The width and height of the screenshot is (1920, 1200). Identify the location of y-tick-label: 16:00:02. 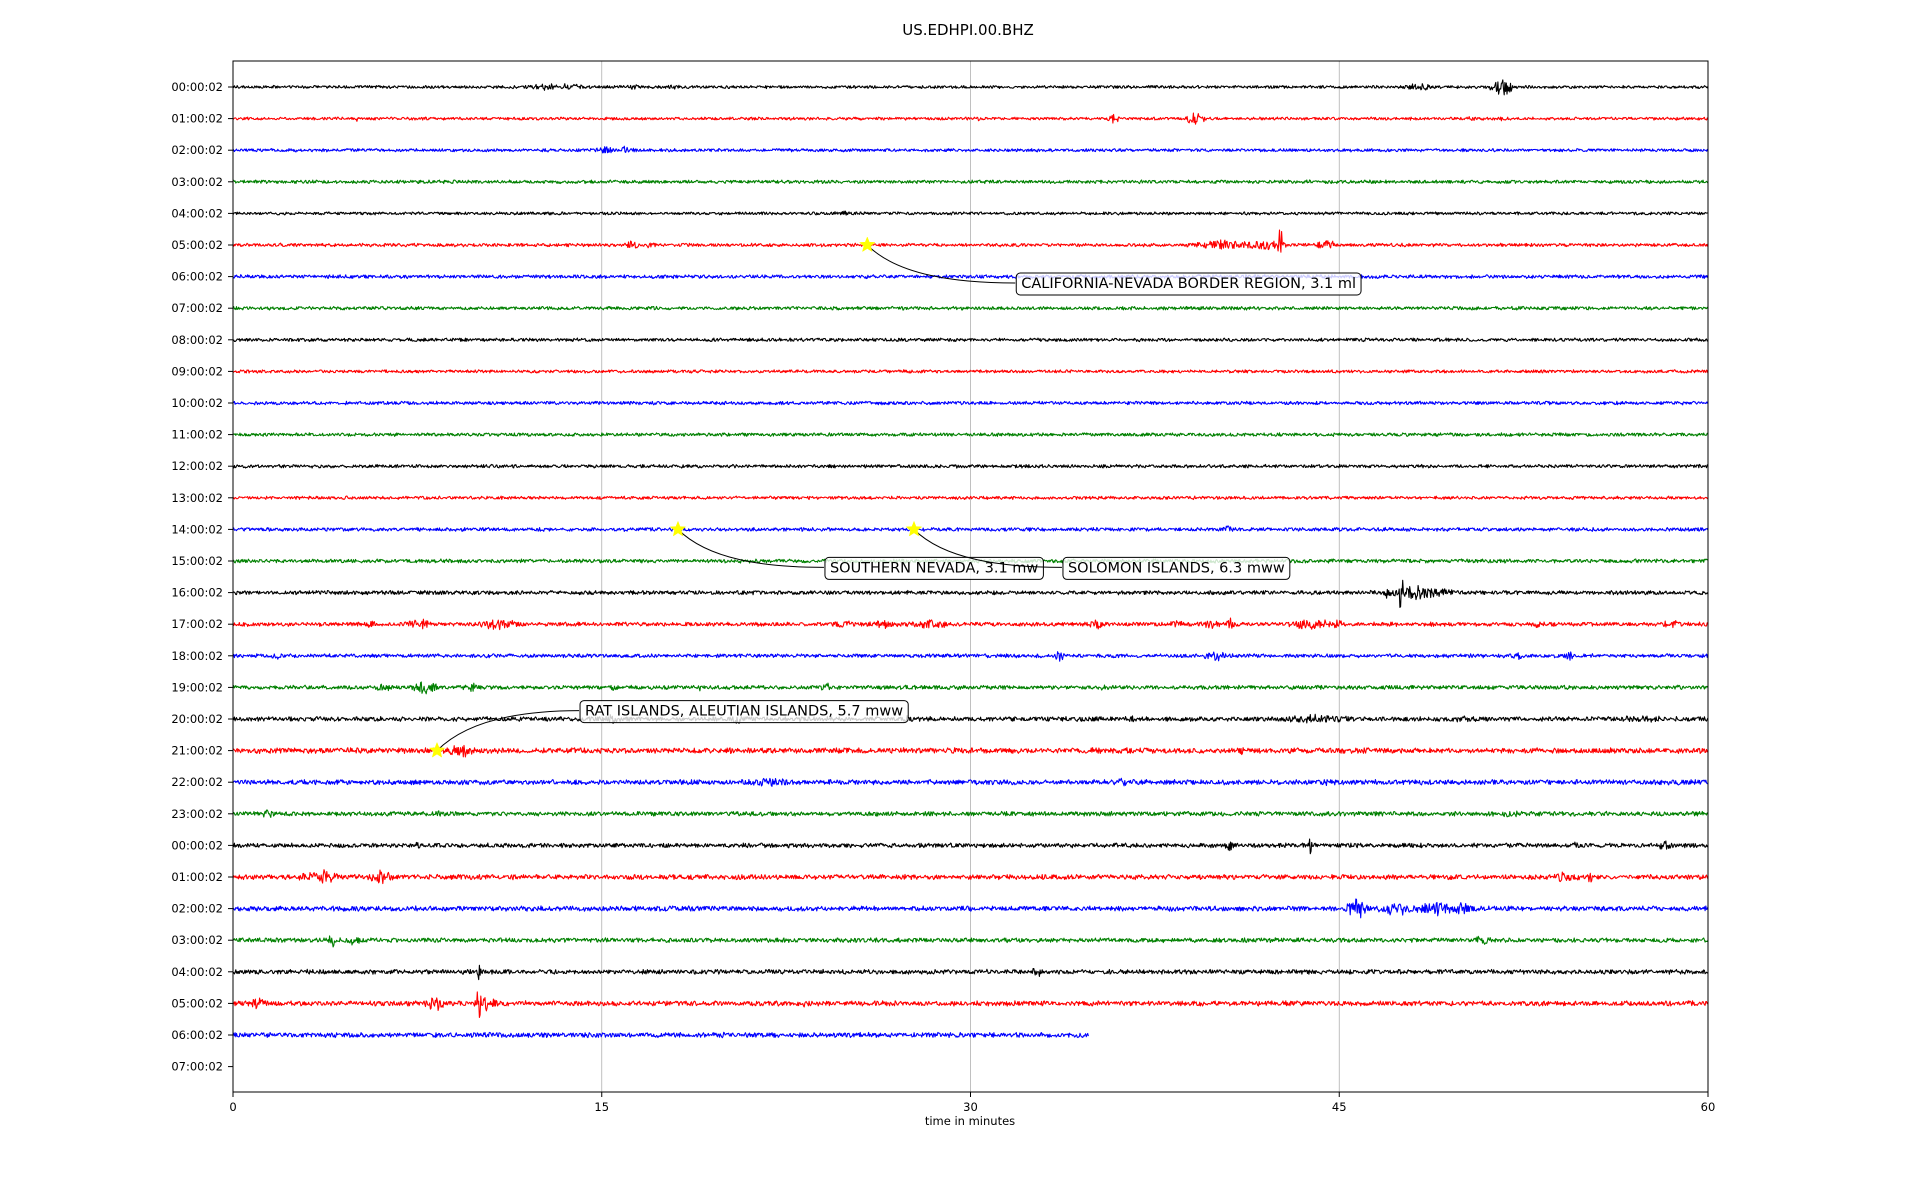
(197, 593).